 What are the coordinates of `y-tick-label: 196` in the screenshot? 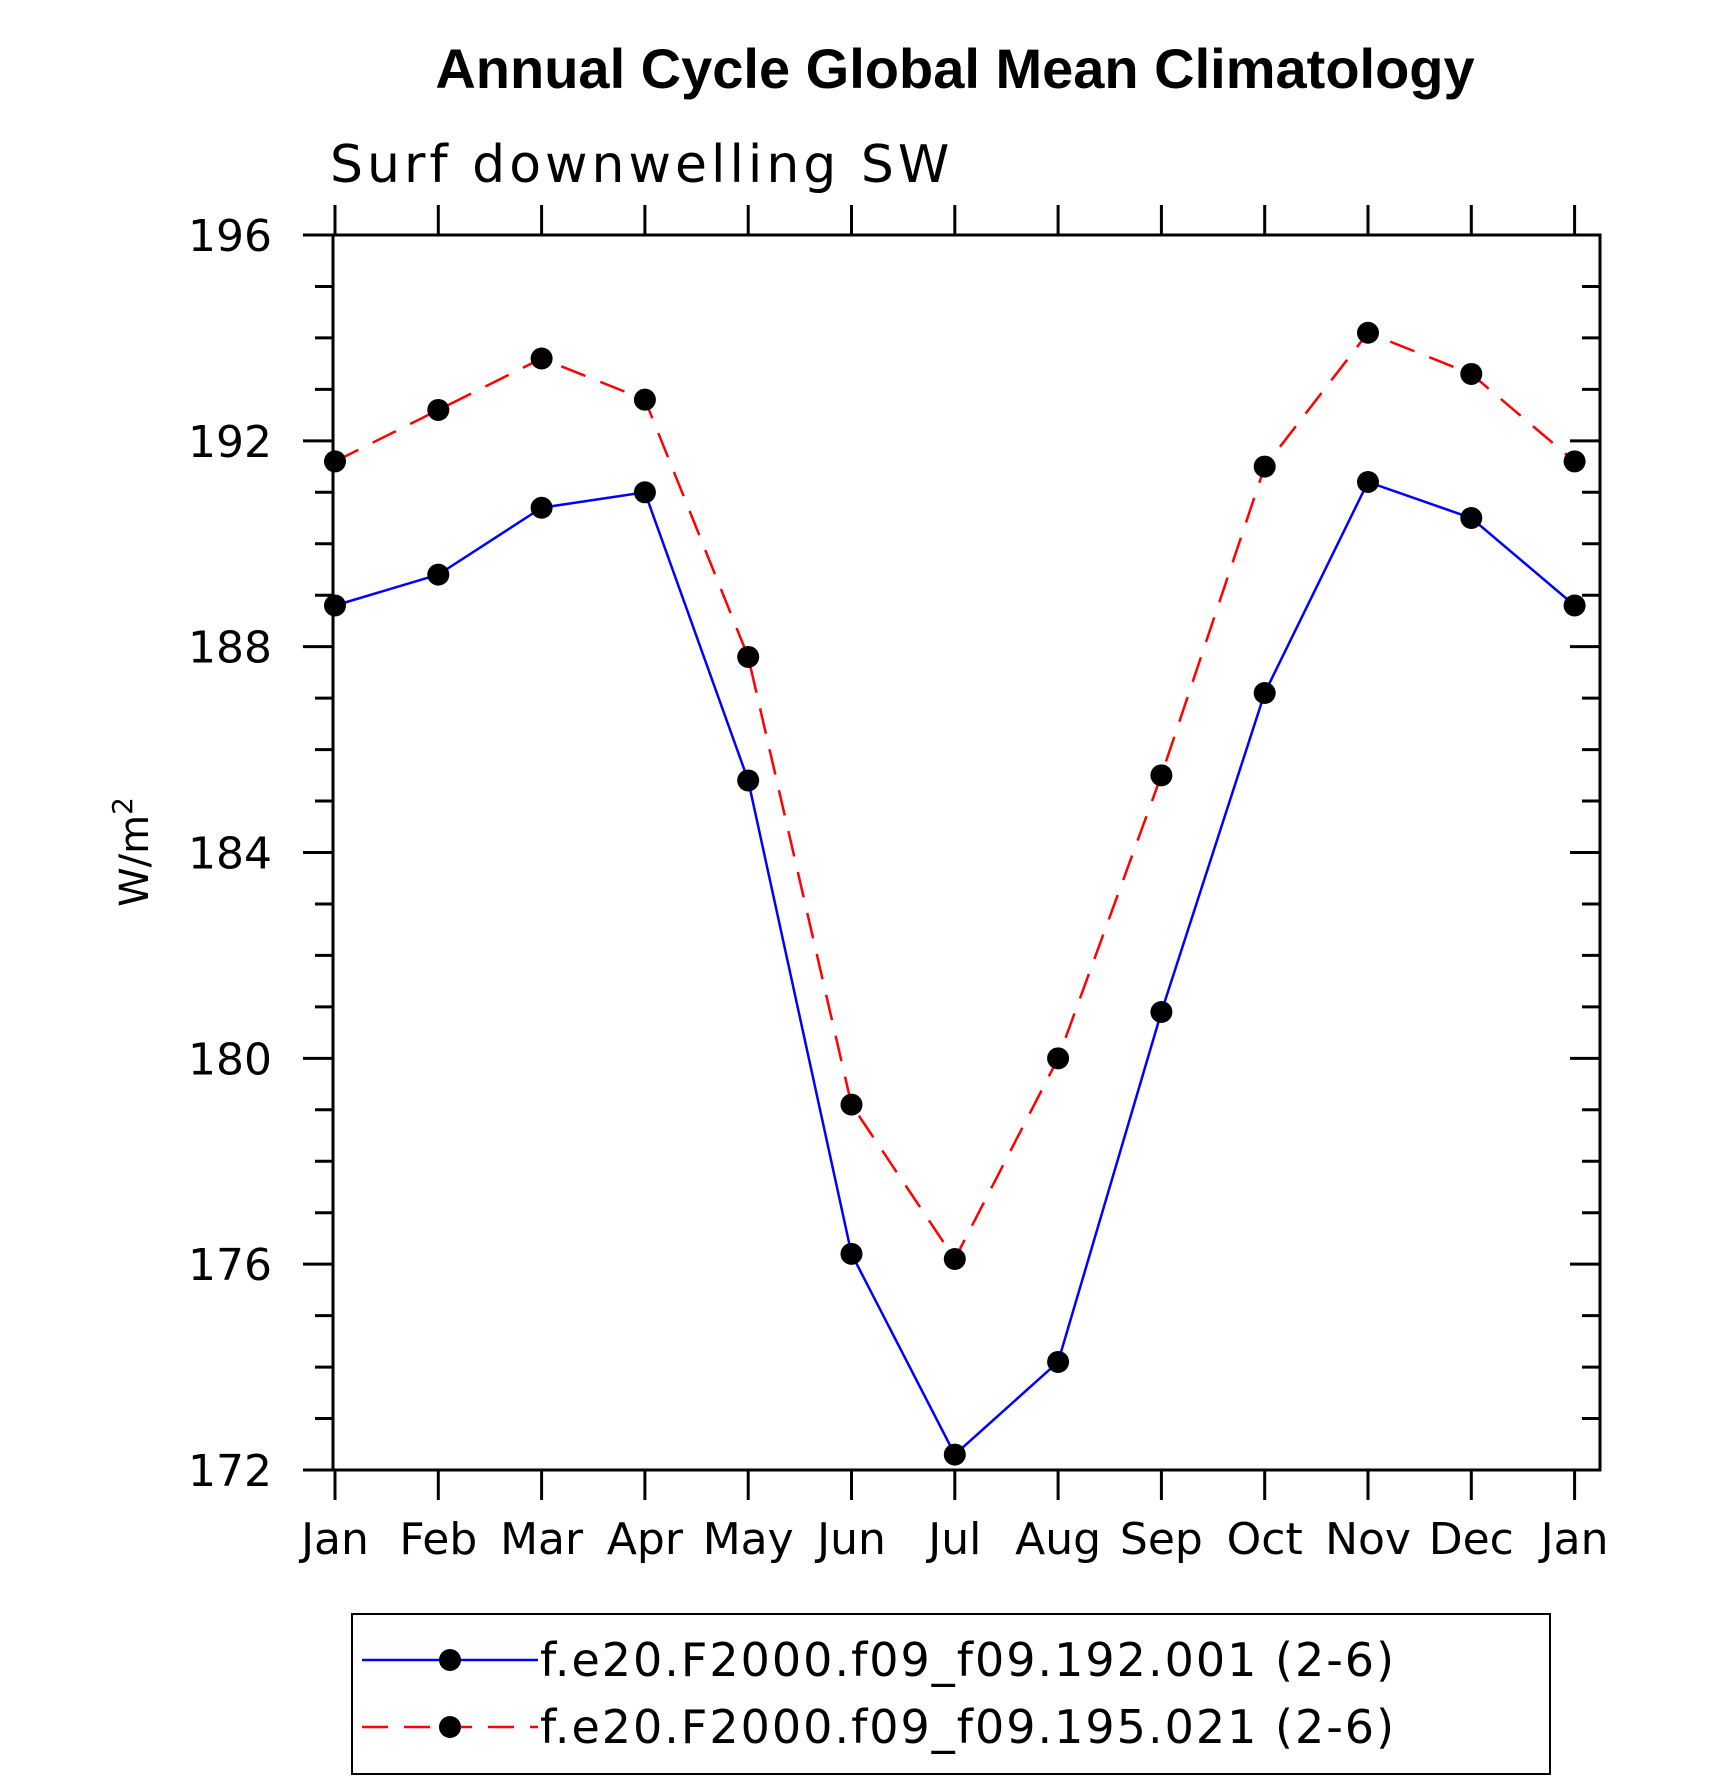 It's located at (230, 236).